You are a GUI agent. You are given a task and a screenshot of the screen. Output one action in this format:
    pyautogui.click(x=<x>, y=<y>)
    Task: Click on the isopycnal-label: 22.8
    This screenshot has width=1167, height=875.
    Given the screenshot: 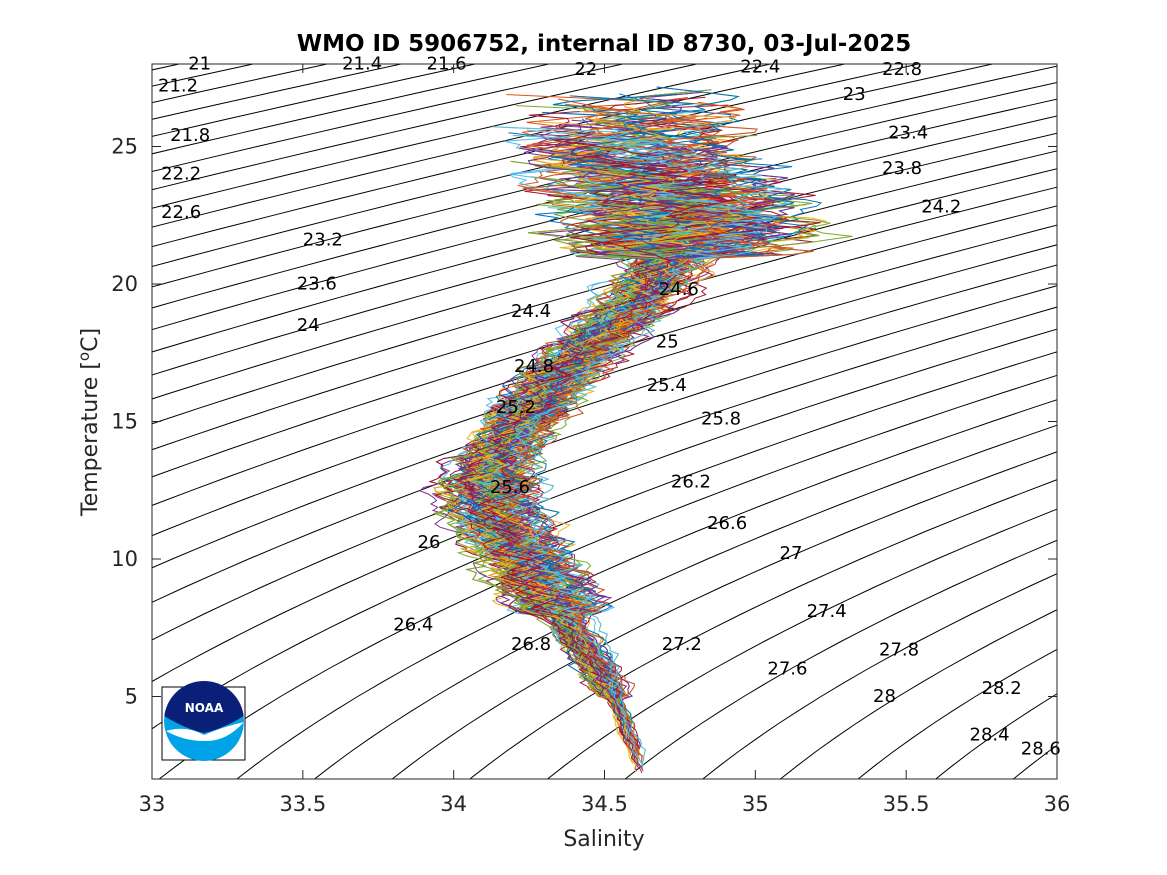 What is the action you would take?
    pyautogui.click(x=902, y=69)
    